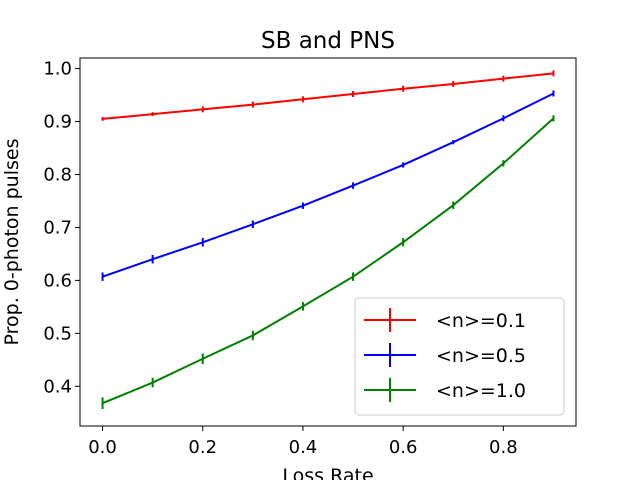  What do you see at coordinates (12, 242) in the screenshot?
I see `y-axis-label: Prop. 0-photon pulses` at bounding box center [12, 242].